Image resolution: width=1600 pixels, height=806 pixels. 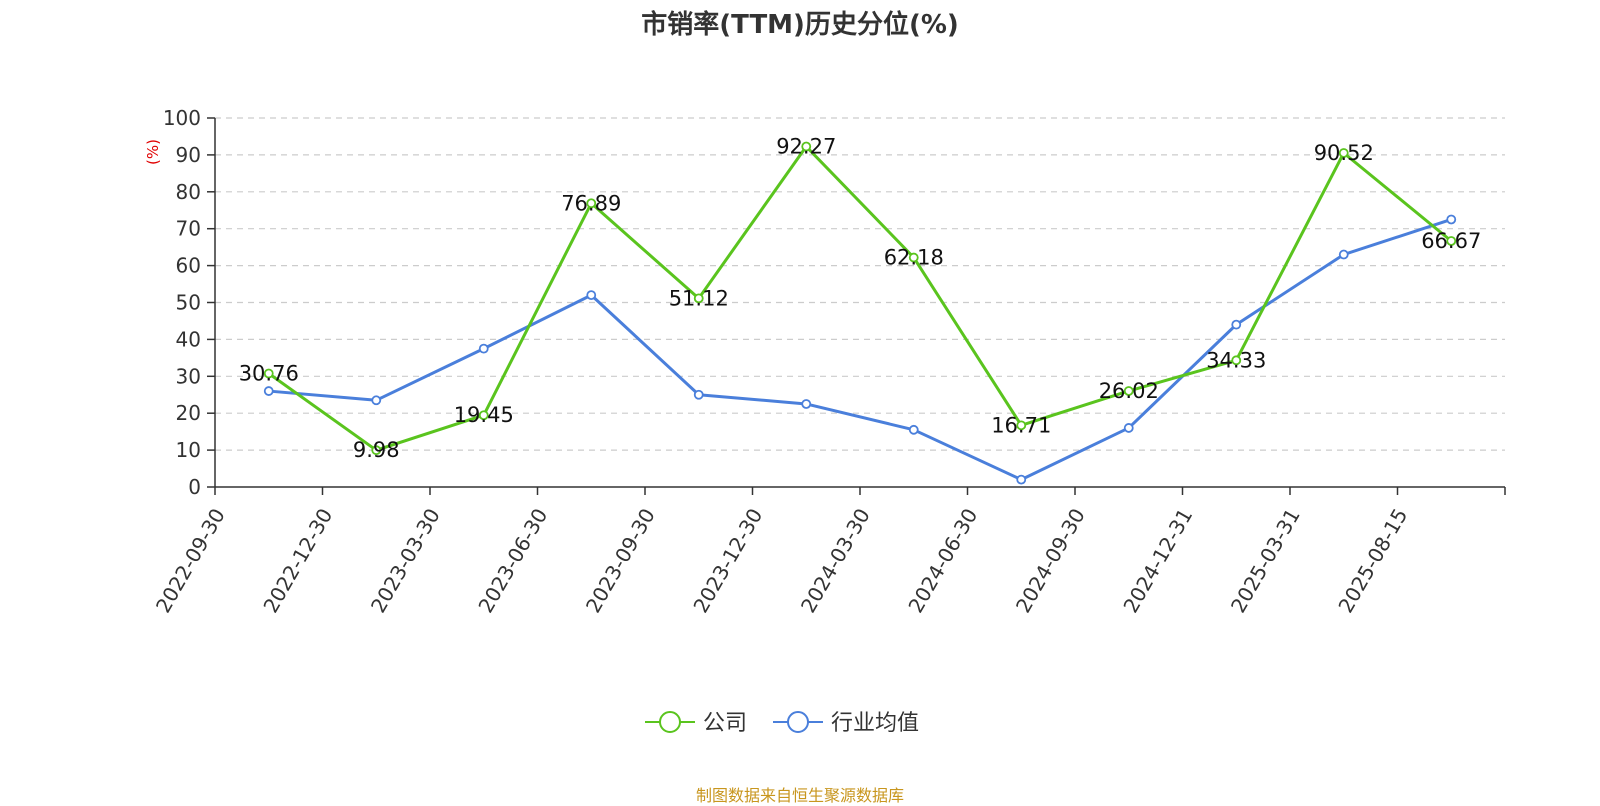 What do you see at coordinates (188, 376) in the screenshot?
I see `y-tick-label: 30` at bounding box center [188, 376].